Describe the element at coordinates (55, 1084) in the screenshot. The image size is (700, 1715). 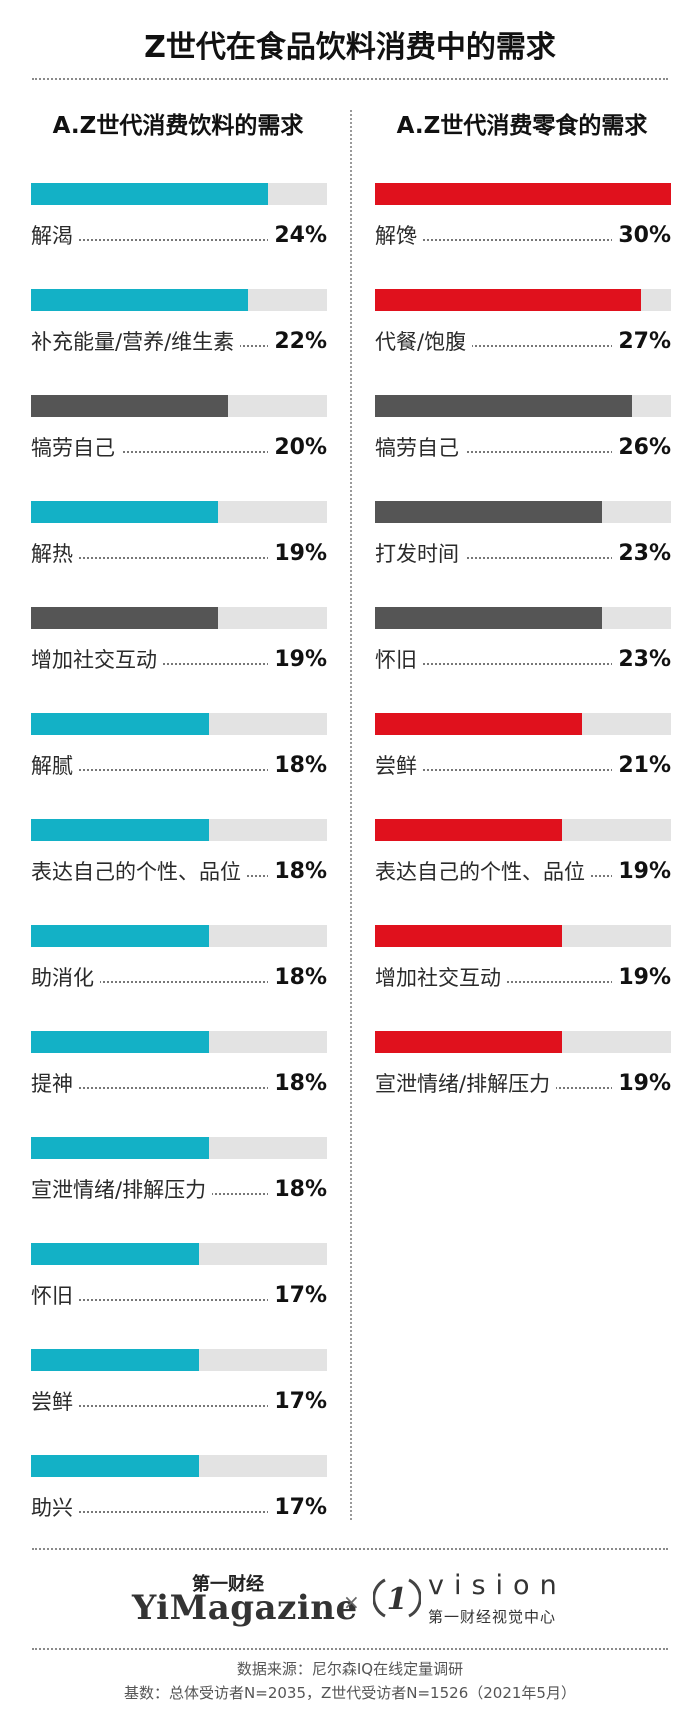
I see `bar-label: 提神` at that location.